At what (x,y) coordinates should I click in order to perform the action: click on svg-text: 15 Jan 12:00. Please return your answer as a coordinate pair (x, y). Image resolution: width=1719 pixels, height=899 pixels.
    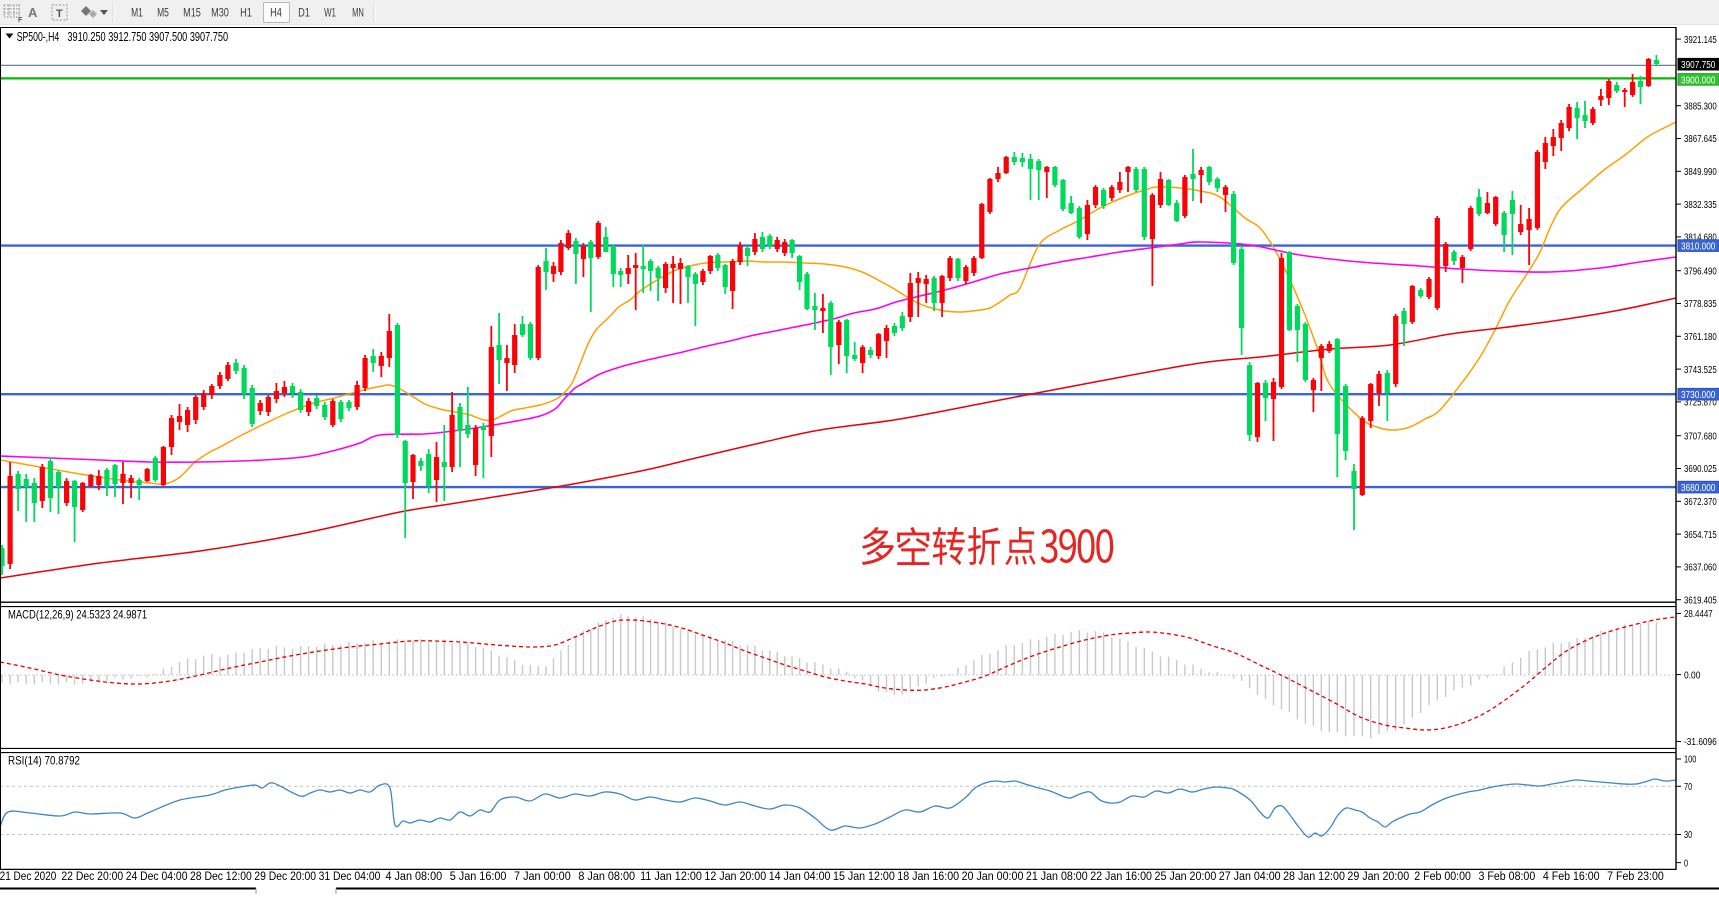
    Looking at the image, I should click on (864, 876).